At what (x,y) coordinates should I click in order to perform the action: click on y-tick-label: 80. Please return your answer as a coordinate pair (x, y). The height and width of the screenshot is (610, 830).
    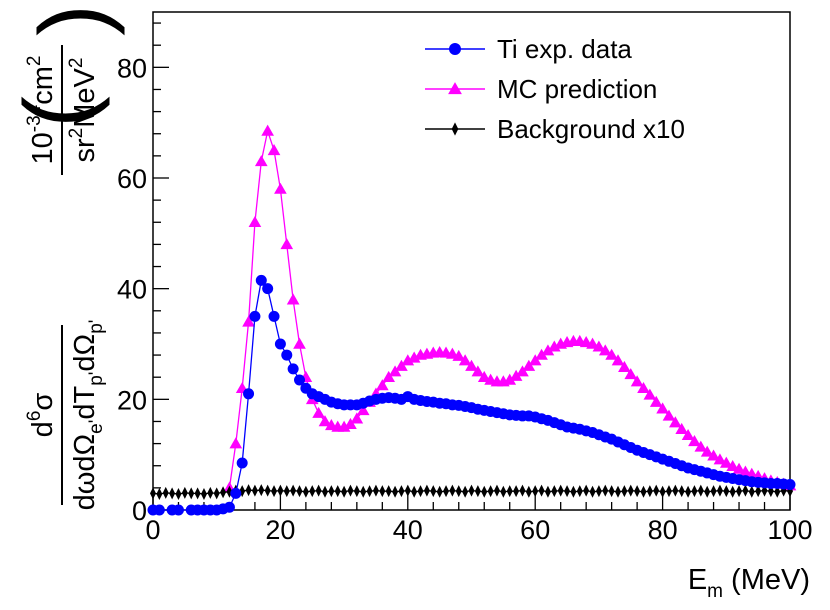
    Looking at the image, I should click on (132, 68).